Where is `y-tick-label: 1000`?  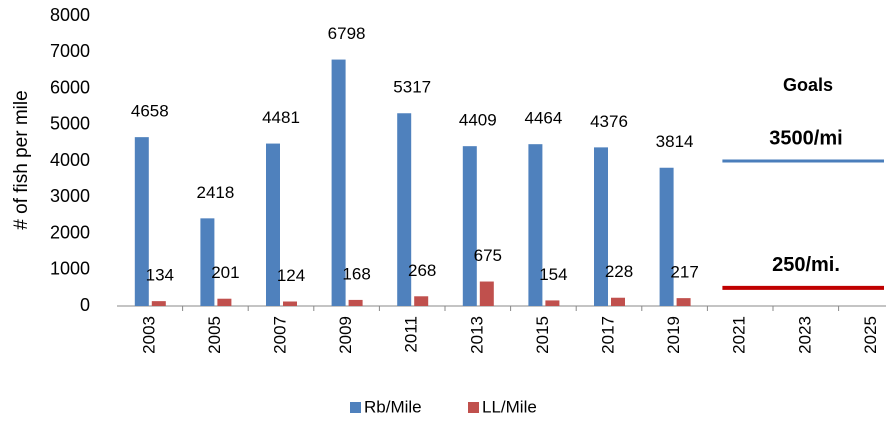 y-tick-label: 1000 is located at coordinates (70, 269).